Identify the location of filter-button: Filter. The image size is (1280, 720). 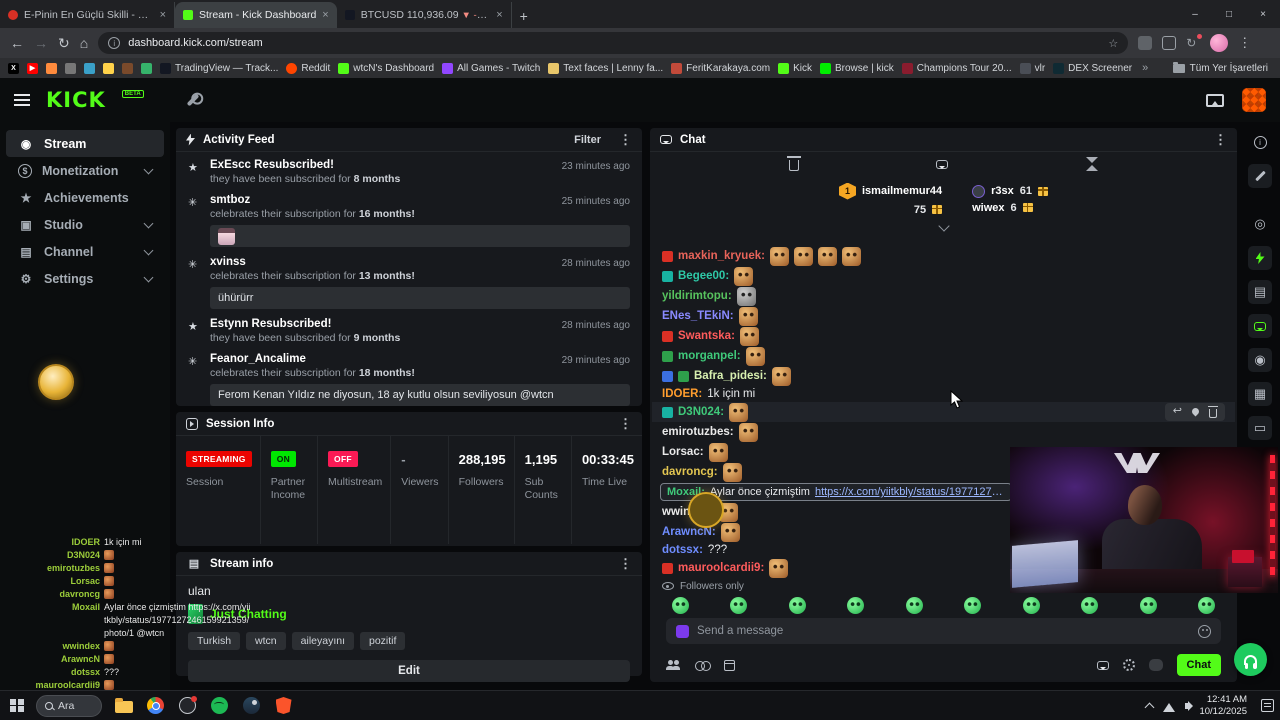
(587, 139).